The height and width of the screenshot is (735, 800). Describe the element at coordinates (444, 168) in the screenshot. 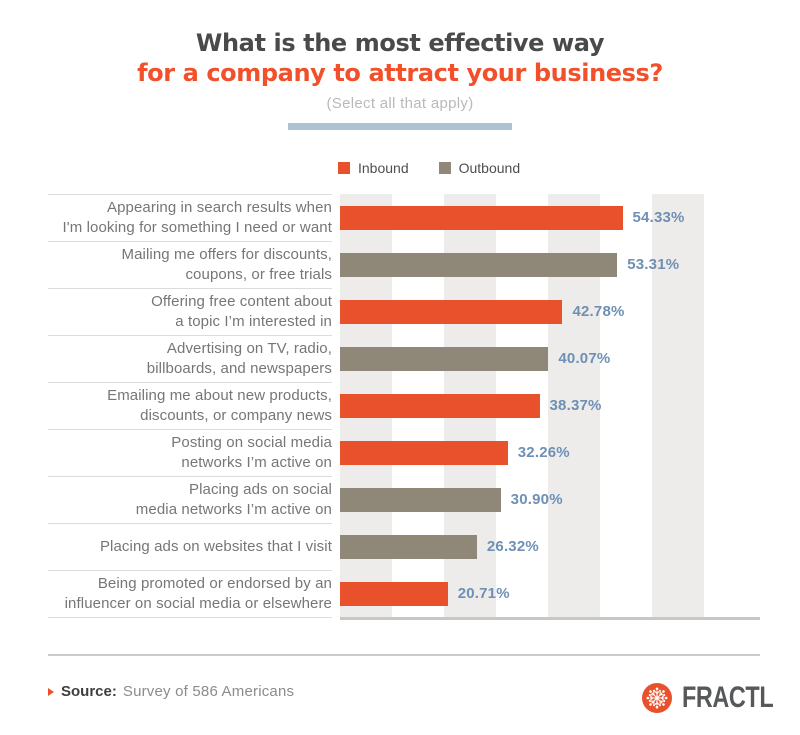

I see `legend-swatch-outbound` at that location.